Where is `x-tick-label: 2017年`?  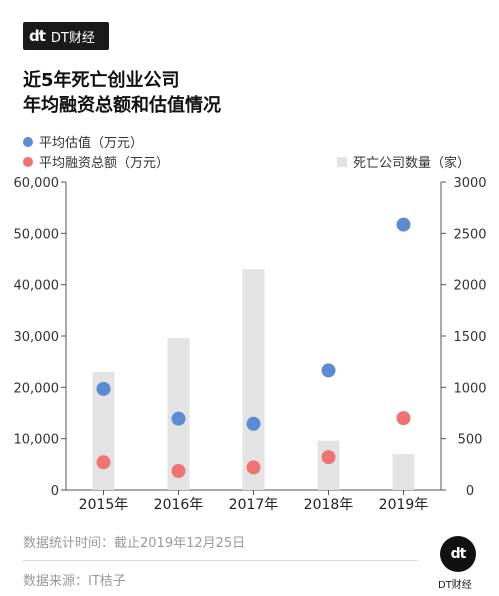
x-tick-label: 2017年 is located at coordinates (254, 505).